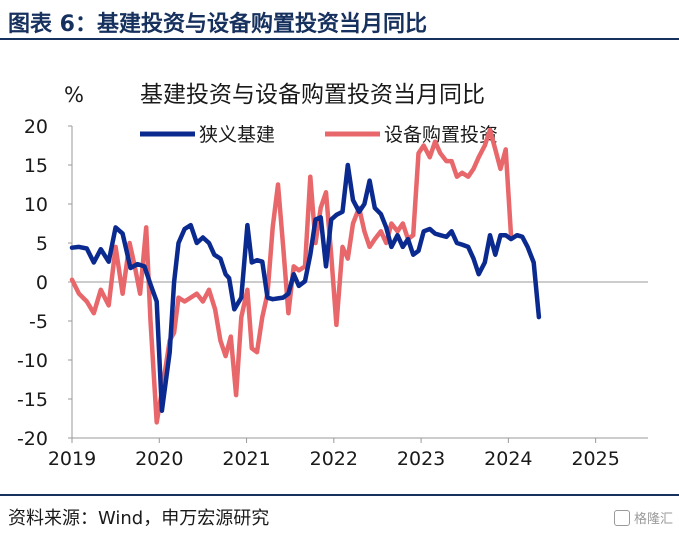 Image resolution: width=679 pixels, height=536 pixels. What do you see at coordinates (36, 205) in the screenshot?
I see `y-tick-label: 10` at bounding box center [36, 205].